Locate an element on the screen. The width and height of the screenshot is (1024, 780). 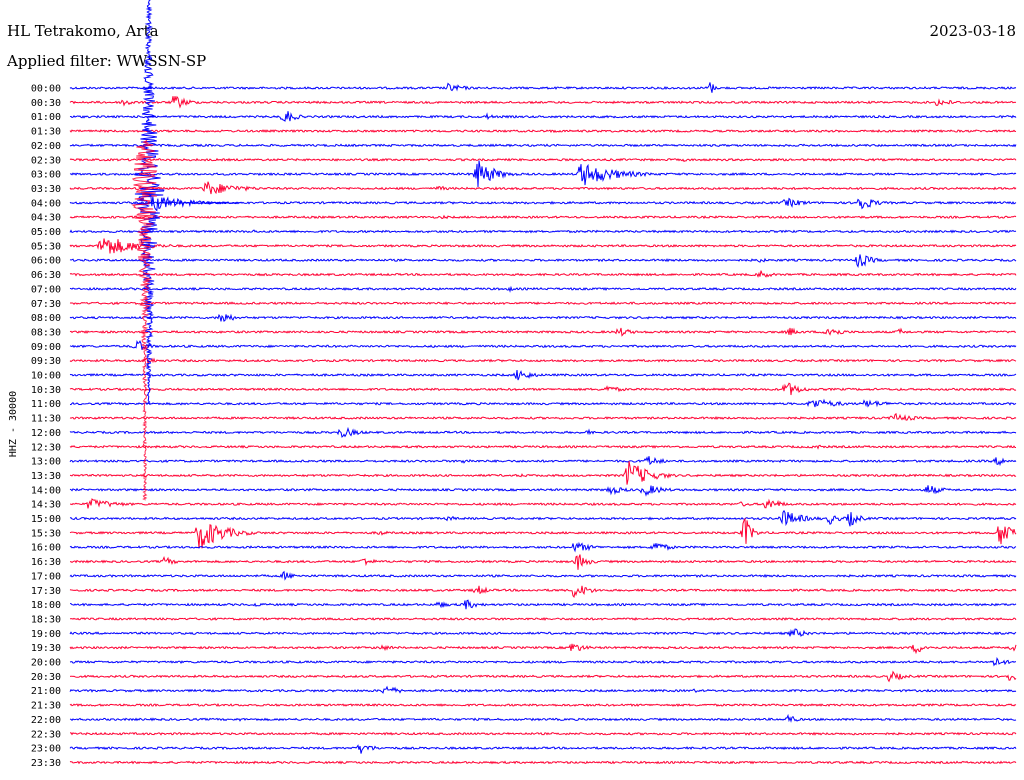
row-time-label: 00:00 is located at coordinates (46, 89).